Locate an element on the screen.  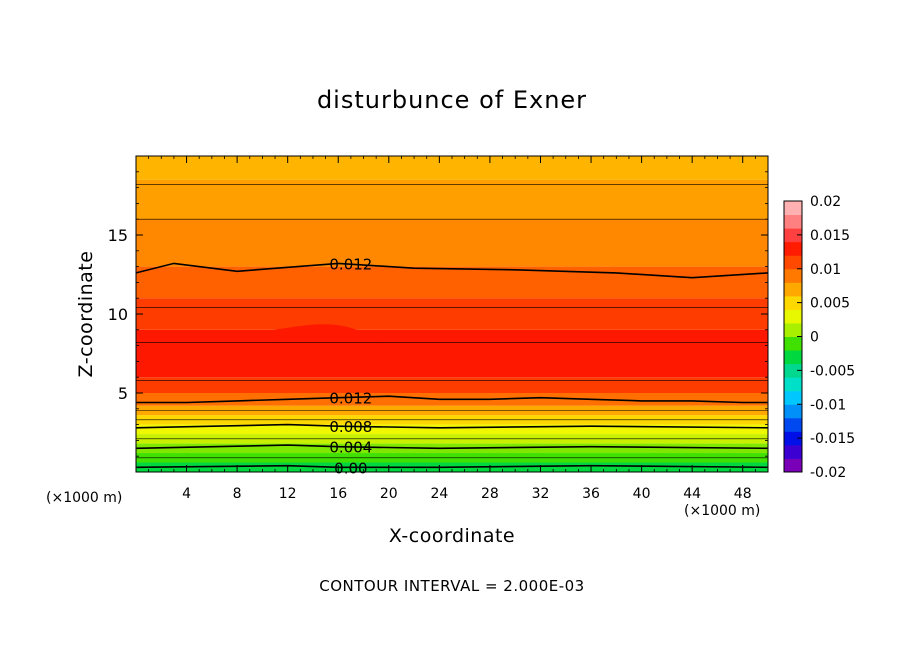
colorbar-tick-label: 0 is located at coordinates (814, 338).